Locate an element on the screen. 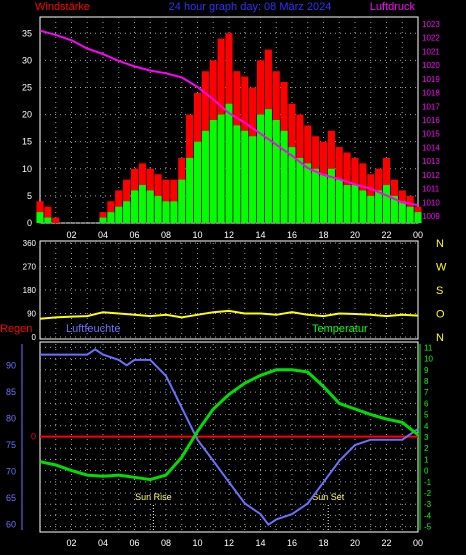  wind-y-tick: 20 is located at coordinates (27, 115).